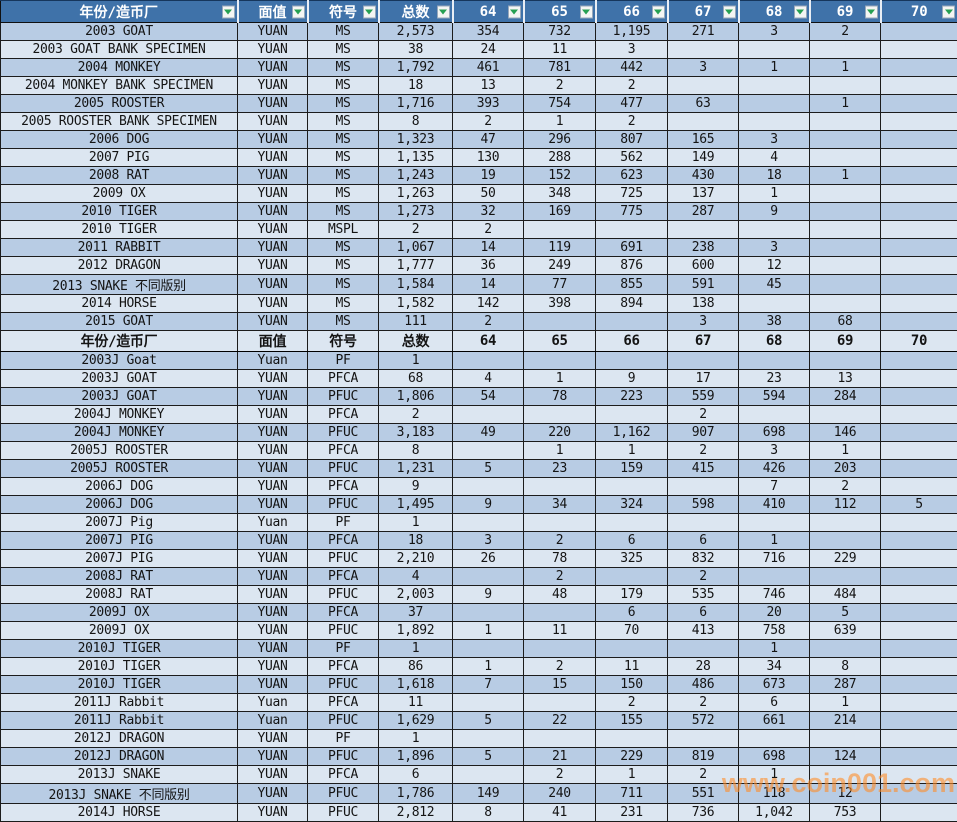 This screenshot has height=822, width=957. Describe the element at coordinates (632, 304) in the screenshot. I see `value-cell: 894` at that location.